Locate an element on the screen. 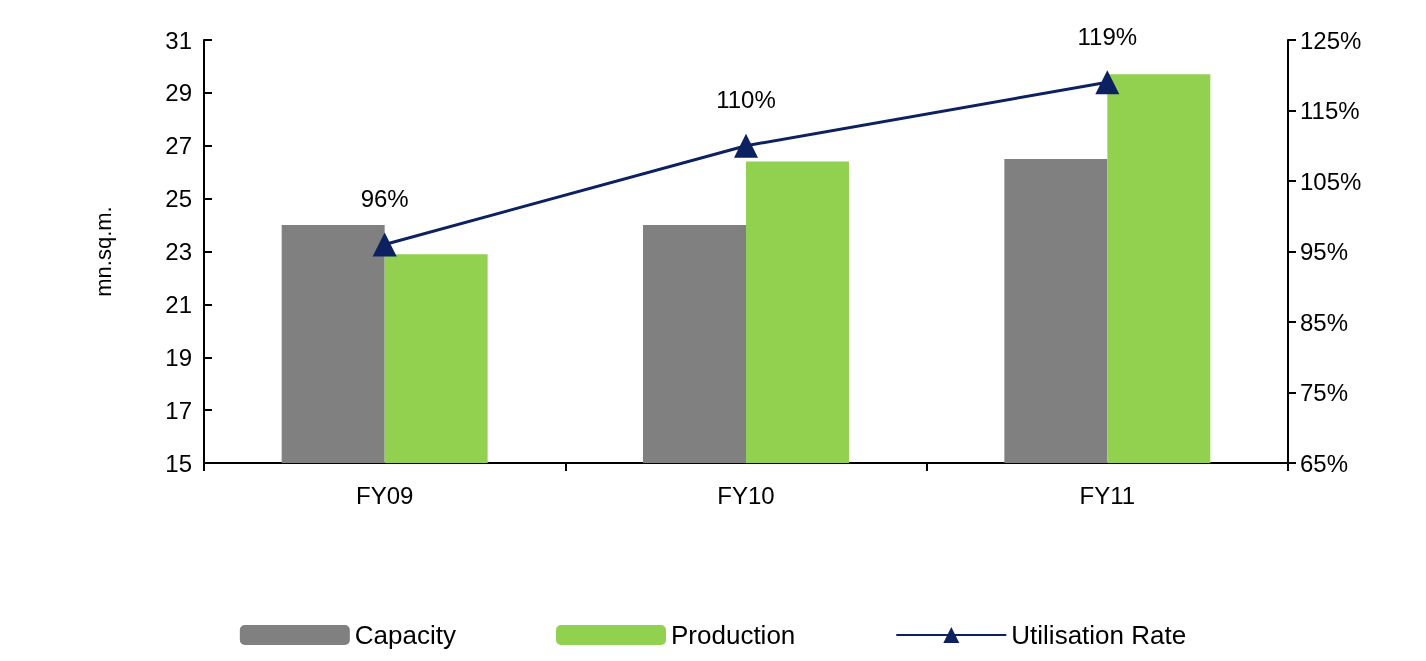 The width and height of the screenshot is (1426, 661). y-axis-title: mn.sq.m. is located at coordinates (103, 251).